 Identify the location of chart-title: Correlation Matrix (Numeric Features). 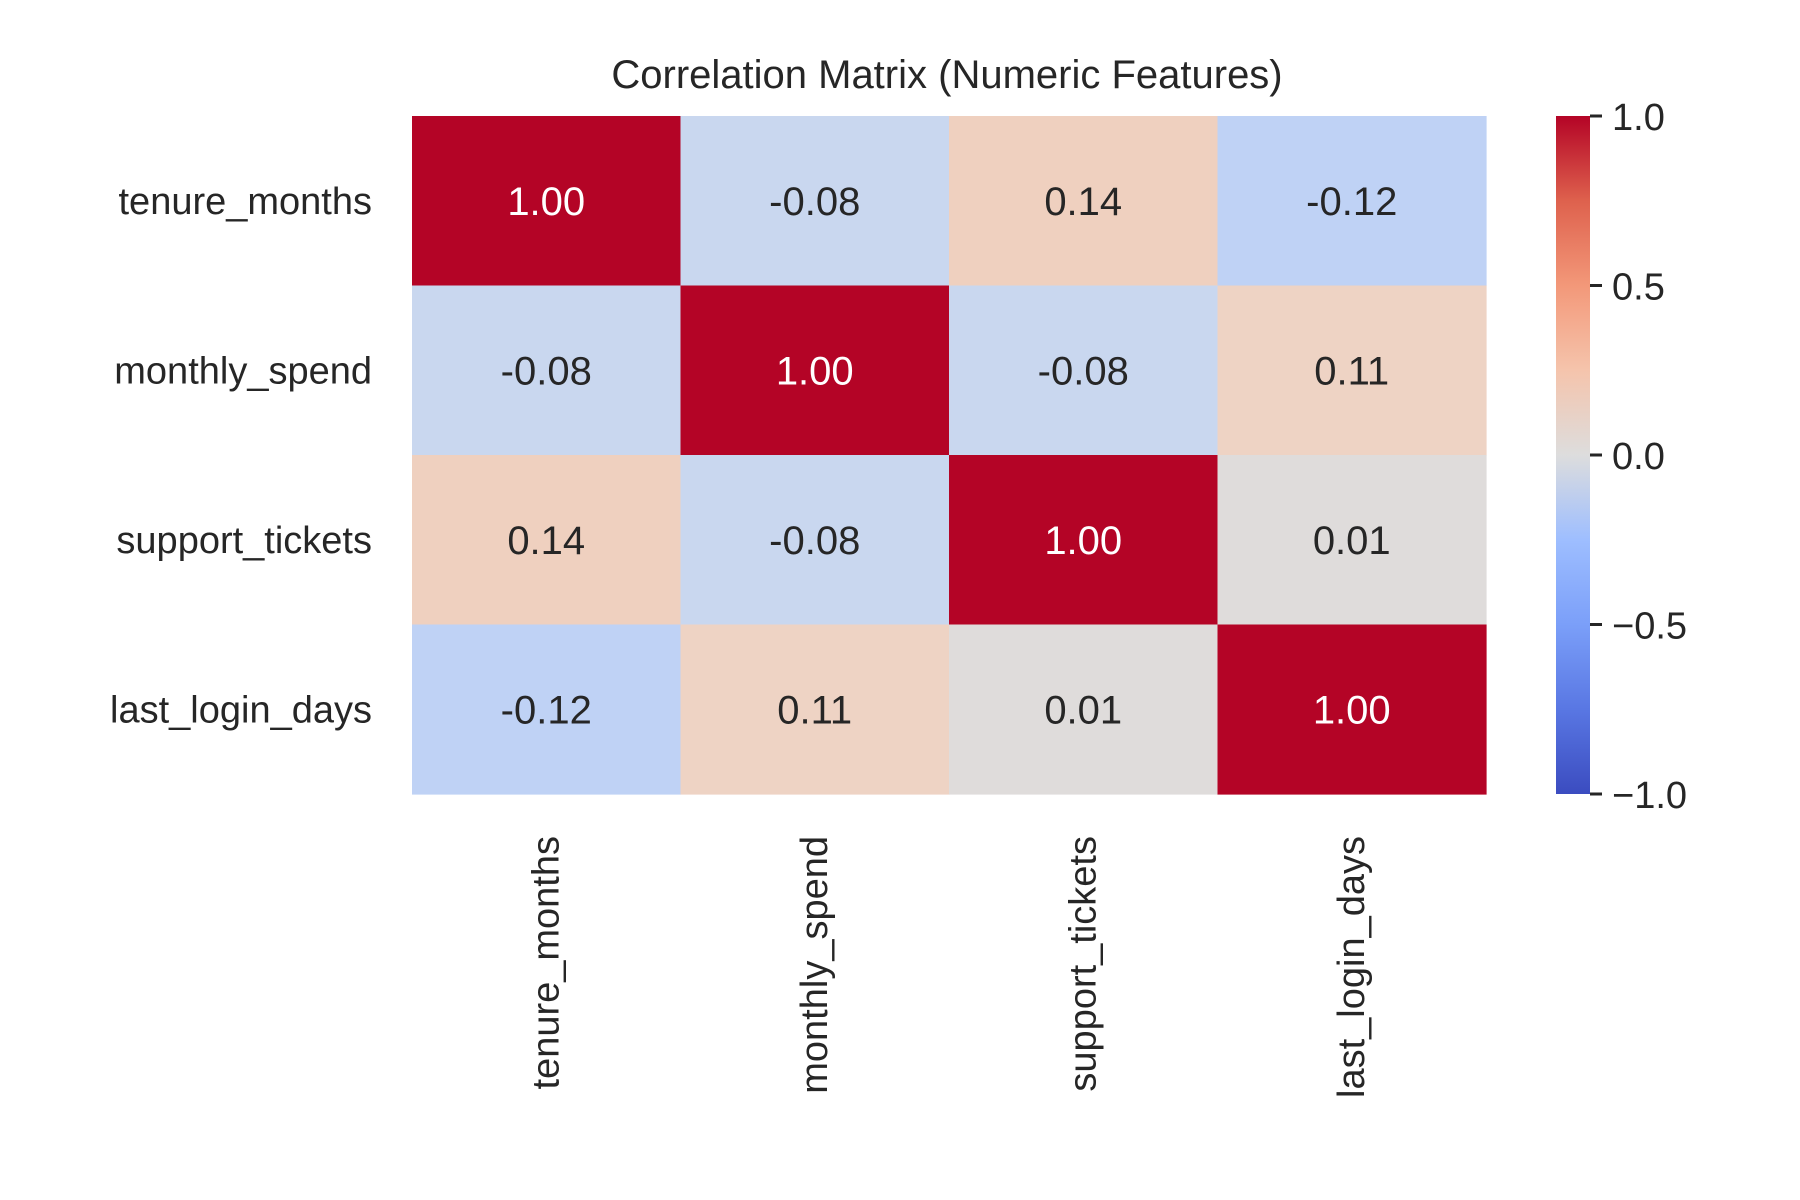
(946, 75).